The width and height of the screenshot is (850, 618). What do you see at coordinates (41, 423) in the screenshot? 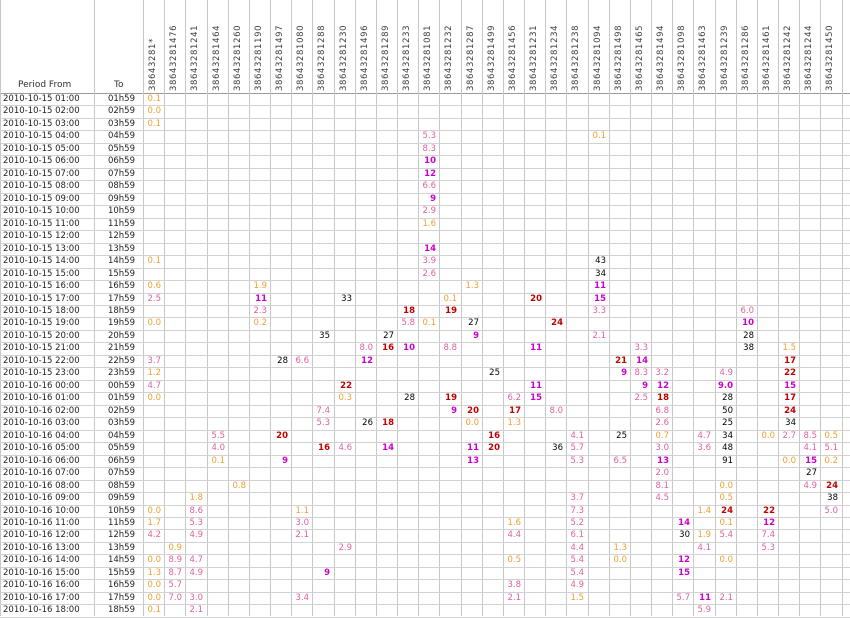
I see `row-period-from: 2010-10-16 03:00` at bounding box center [41, 423].